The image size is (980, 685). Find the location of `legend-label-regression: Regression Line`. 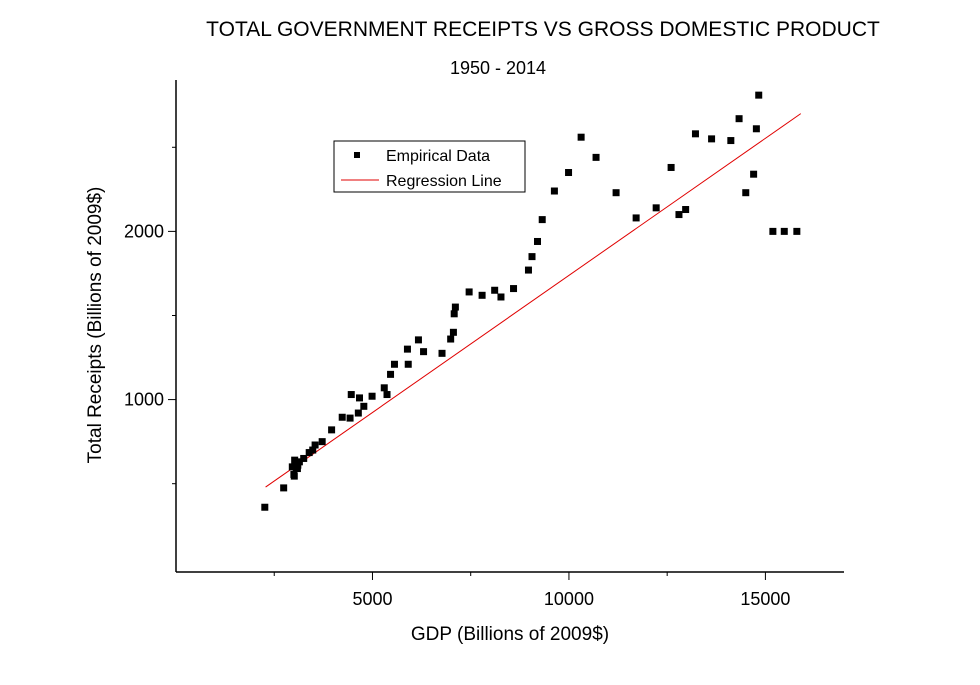

legend-label-regression: Regression Line is located at coordinates (444, 181).